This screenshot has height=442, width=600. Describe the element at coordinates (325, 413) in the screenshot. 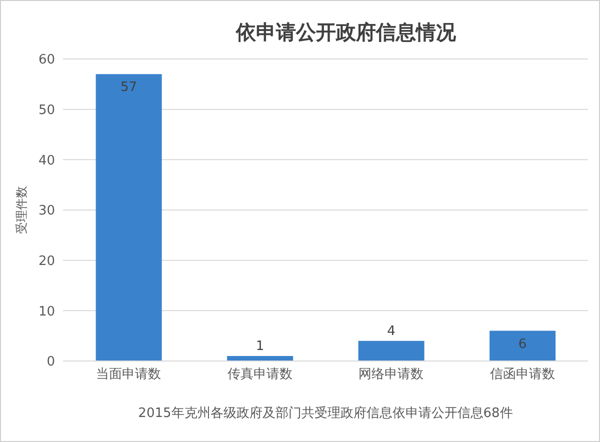

I see `x-axis-title: 2015年克州各级政府及部门共受理政府信息依申请公开信息68件` at that location.